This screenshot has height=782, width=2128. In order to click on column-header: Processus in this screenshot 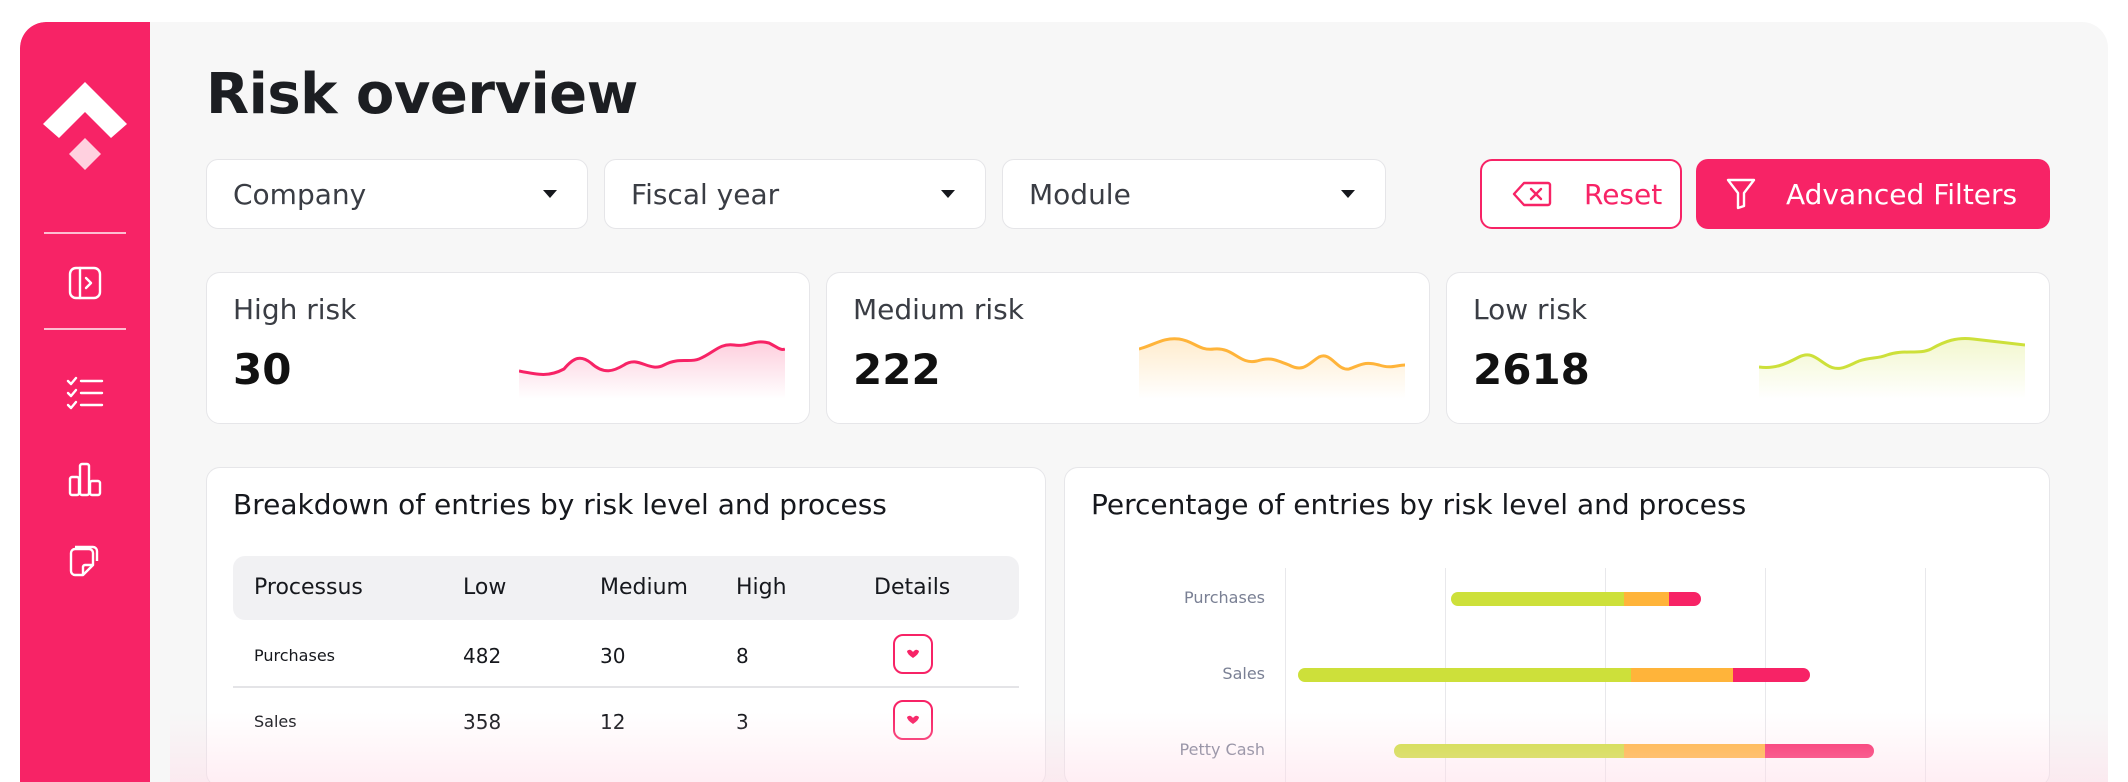, I will do `click(308, 587)`.